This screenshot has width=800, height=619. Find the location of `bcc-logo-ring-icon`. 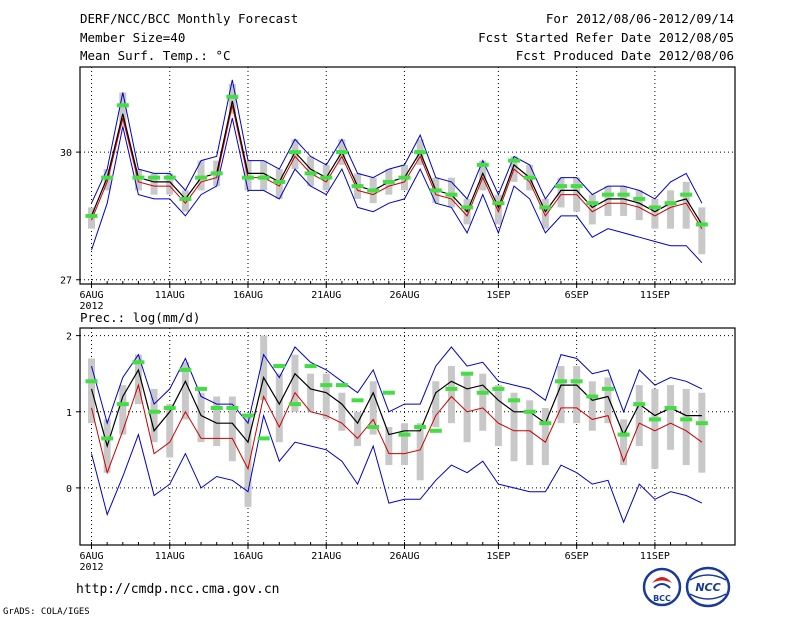

bcc-logo-ring-icon is located at coordinates (662, 587).